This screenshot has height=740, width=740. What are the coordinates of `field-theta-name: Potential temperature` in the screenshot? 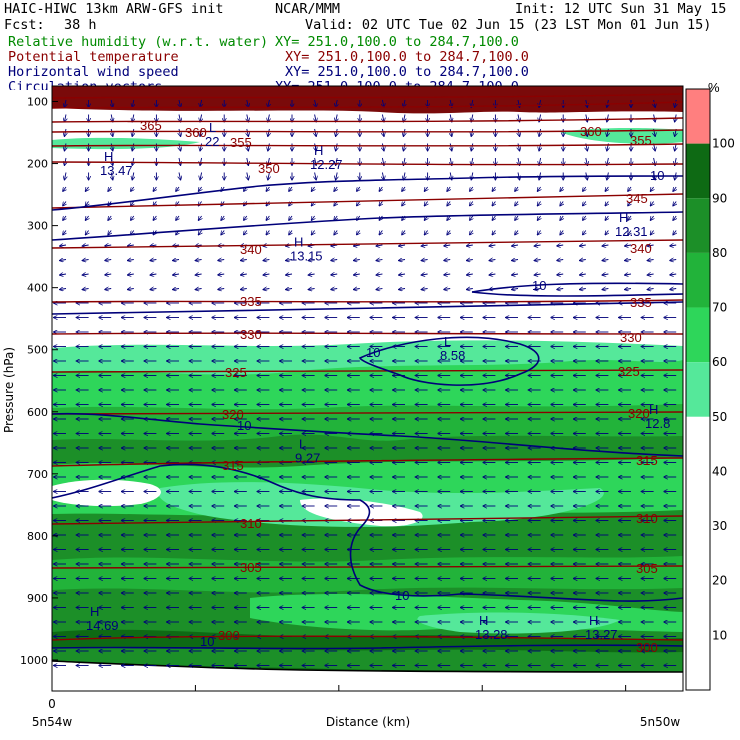 It's located at (93, 57).